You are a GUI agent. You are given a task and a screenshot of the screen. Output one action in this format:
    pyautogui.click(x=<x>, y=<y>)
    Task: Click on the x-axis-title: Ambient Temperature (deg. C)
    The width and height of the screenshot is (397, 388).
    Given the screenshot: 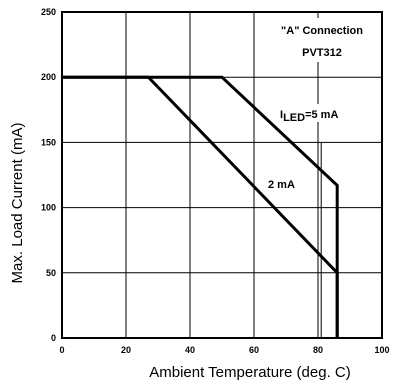 What is the action you would take?
    pyautogui.click(x=249, y=372)
    